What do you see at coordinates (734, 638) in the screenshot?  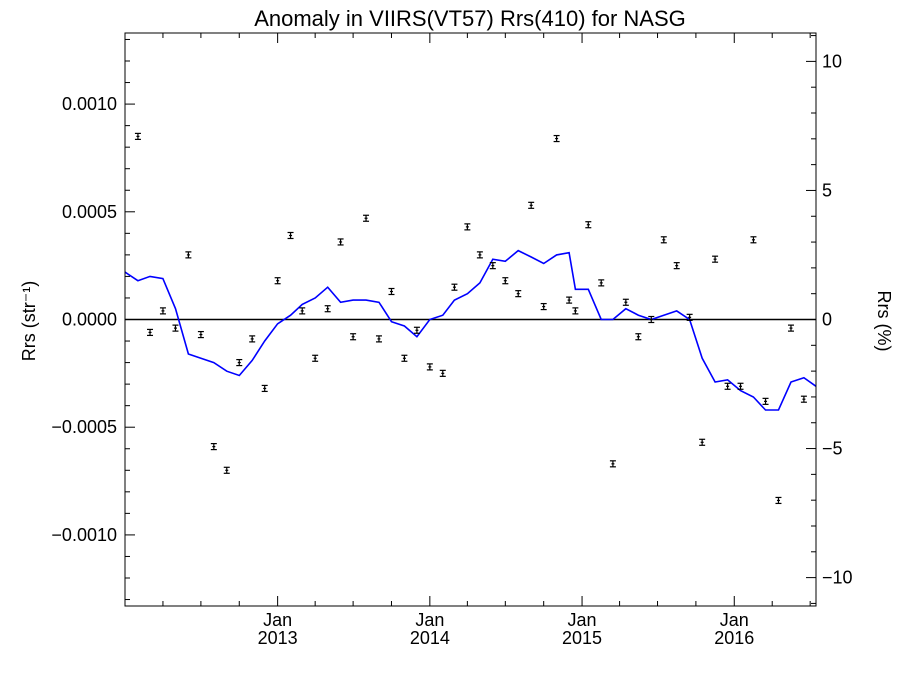 I see `x-tick-label-year: 2016` at bounding box center [734, 638].